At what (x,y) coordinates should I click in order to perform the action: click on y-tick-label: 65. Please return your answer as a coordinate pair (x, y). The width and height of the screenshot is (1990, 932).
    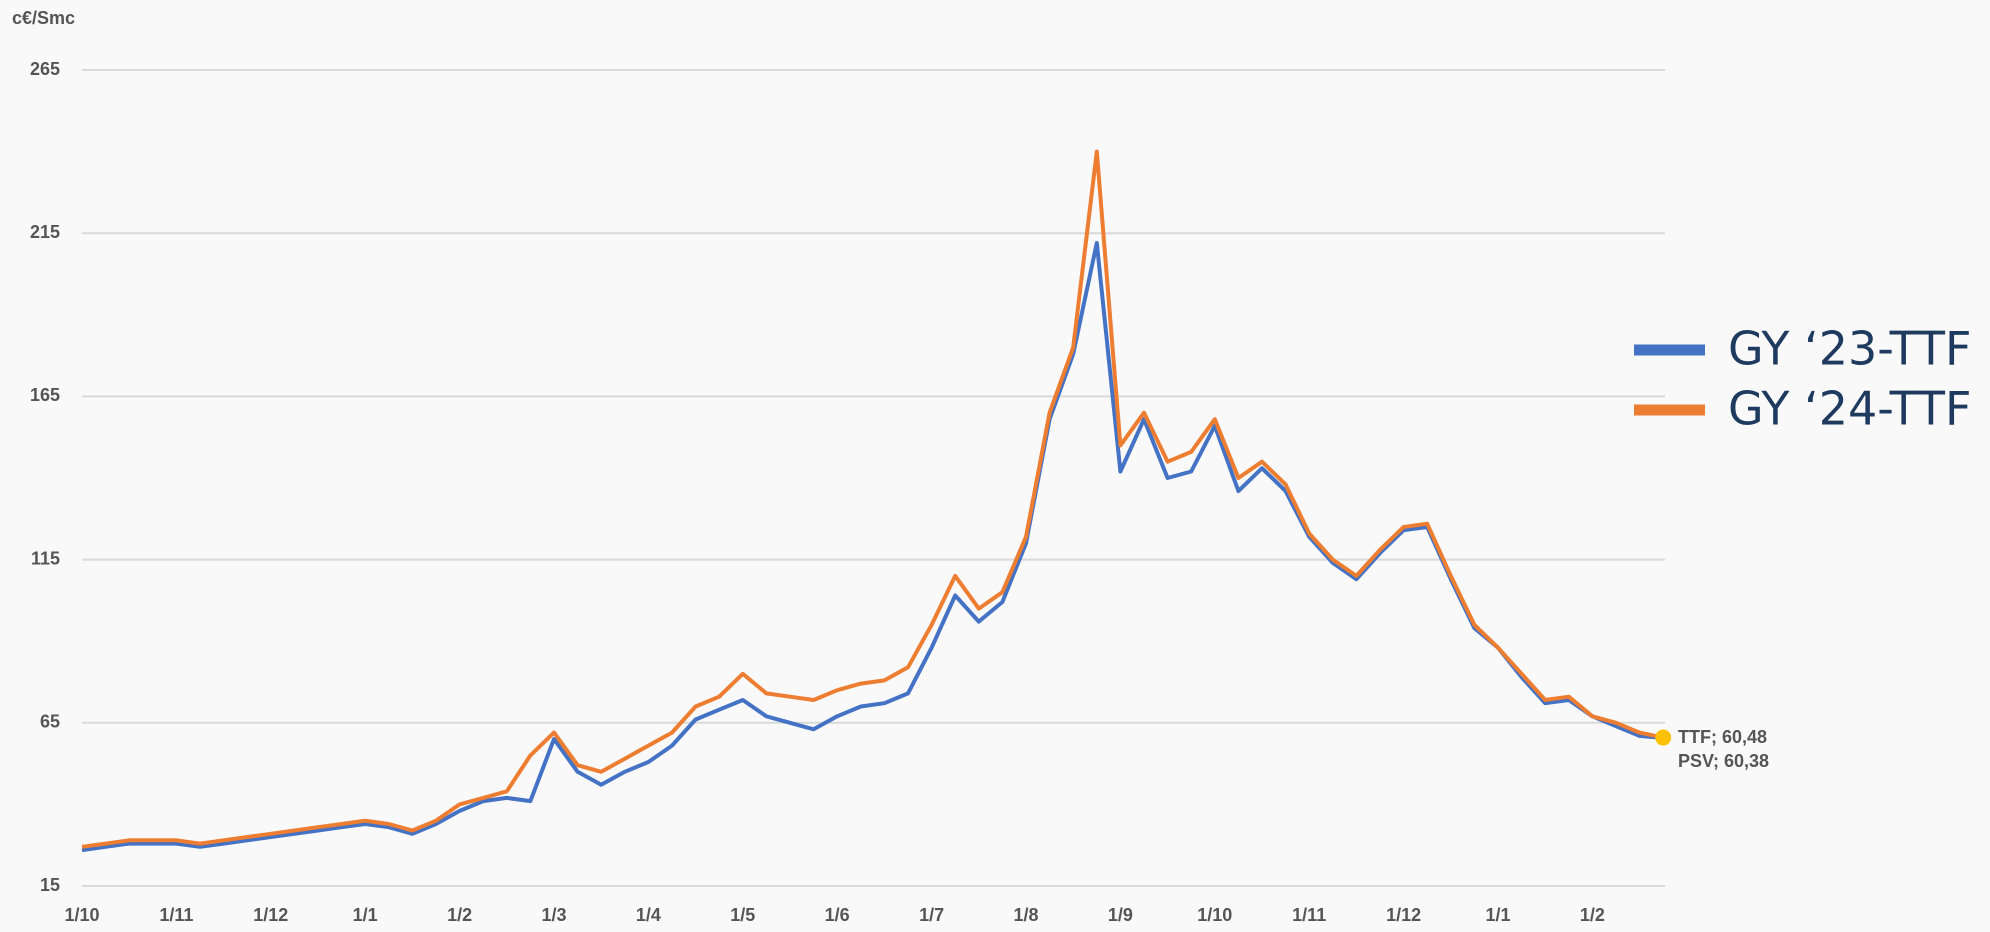
    Looking at the image, I should click on (50, 722).